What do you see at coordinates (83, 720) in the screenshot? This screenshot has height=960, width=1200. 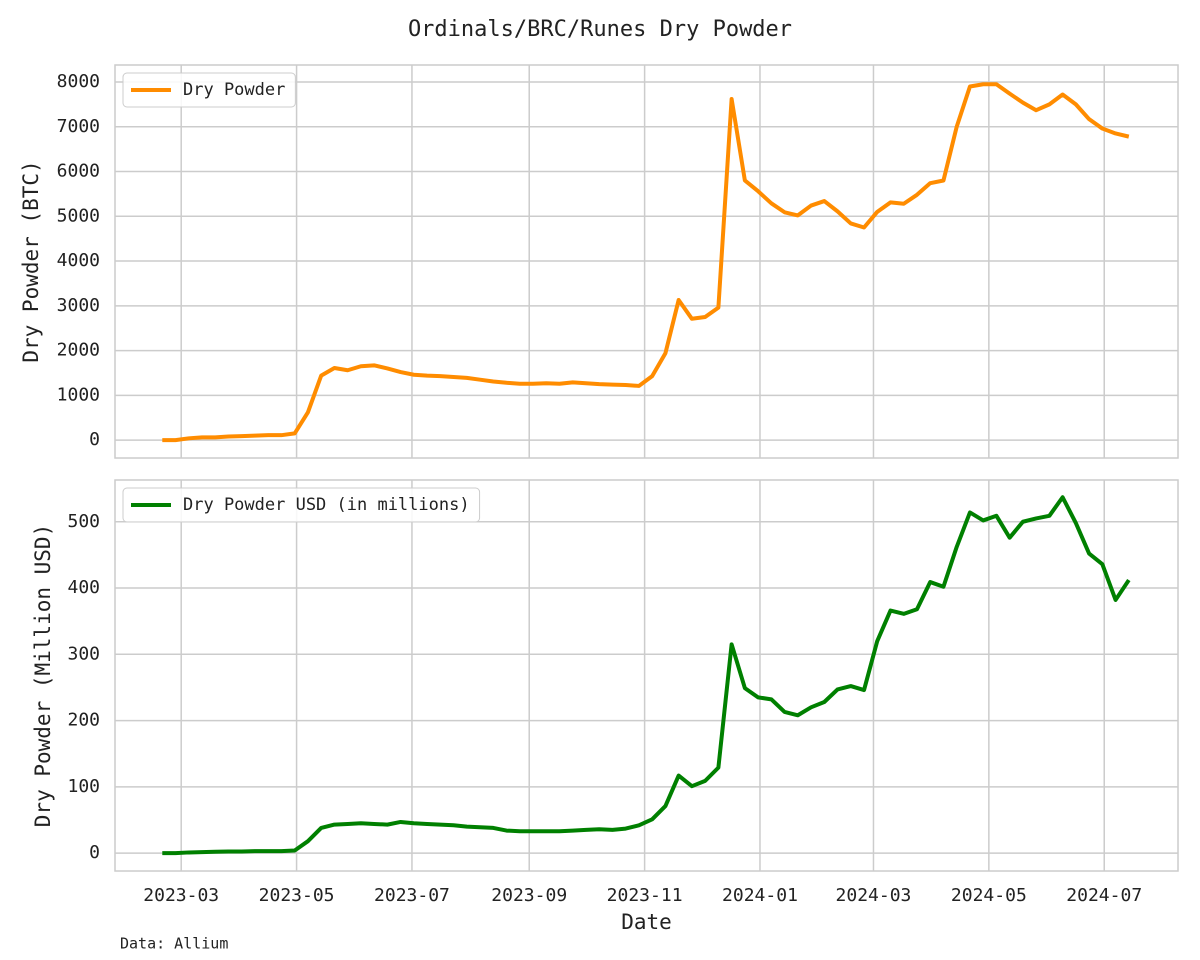 I see `y-tick-label: 200` at bounding box center [83, 720].